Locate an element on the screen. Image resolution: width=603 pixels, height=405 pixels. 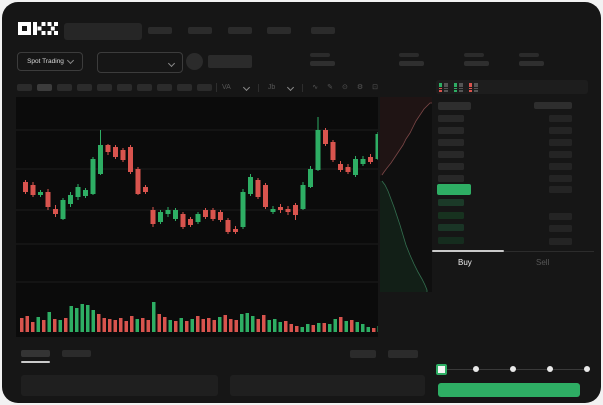
bid-amount-placeholder is located at coordinates (560, 216).